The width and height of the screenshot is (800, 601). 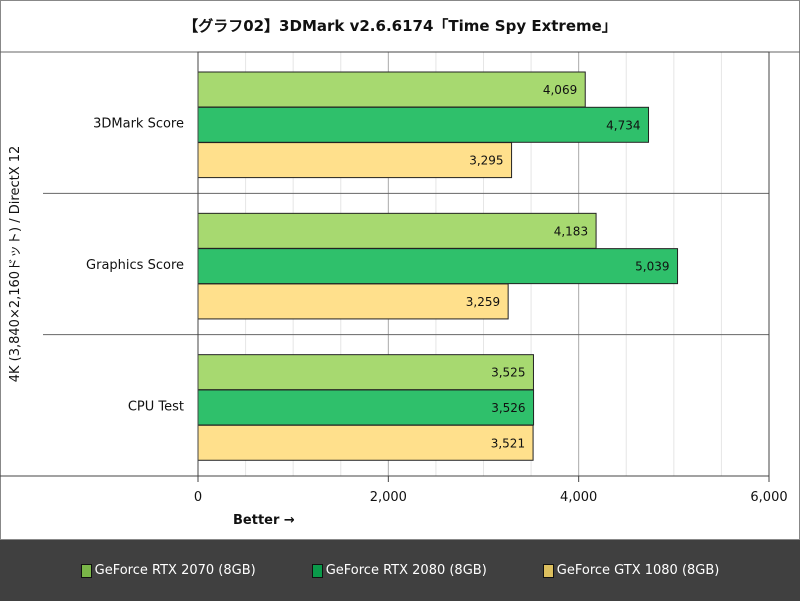 What do you see at coordinates (486, 161) in the screenshot?
I see `data-label: 3,295` at bounding box center [486, 161].